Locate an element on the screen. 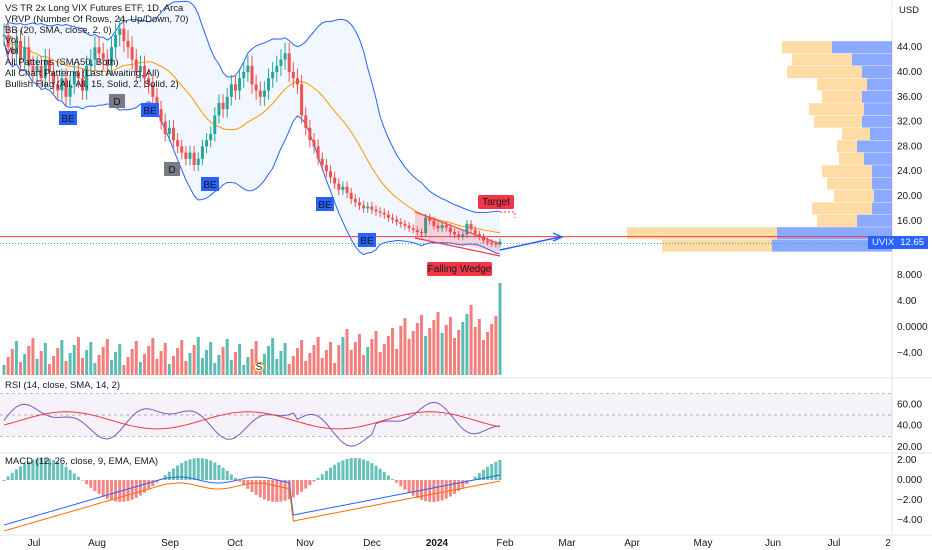  currency-button: USD is located at coordinates (909, 11).